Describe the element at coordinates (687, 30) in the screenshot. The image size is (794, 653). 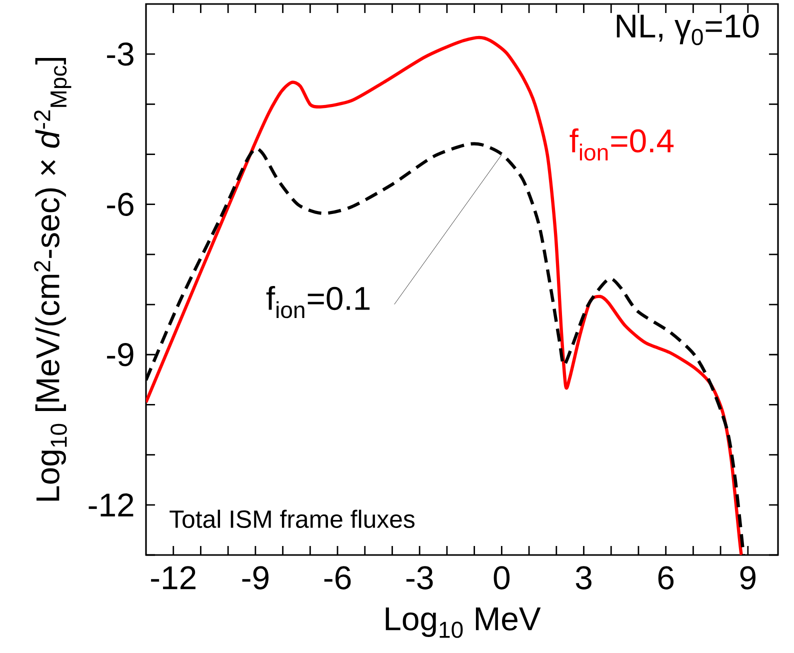
I see `annotation: NL, γ$_{0}$=10` at that location.